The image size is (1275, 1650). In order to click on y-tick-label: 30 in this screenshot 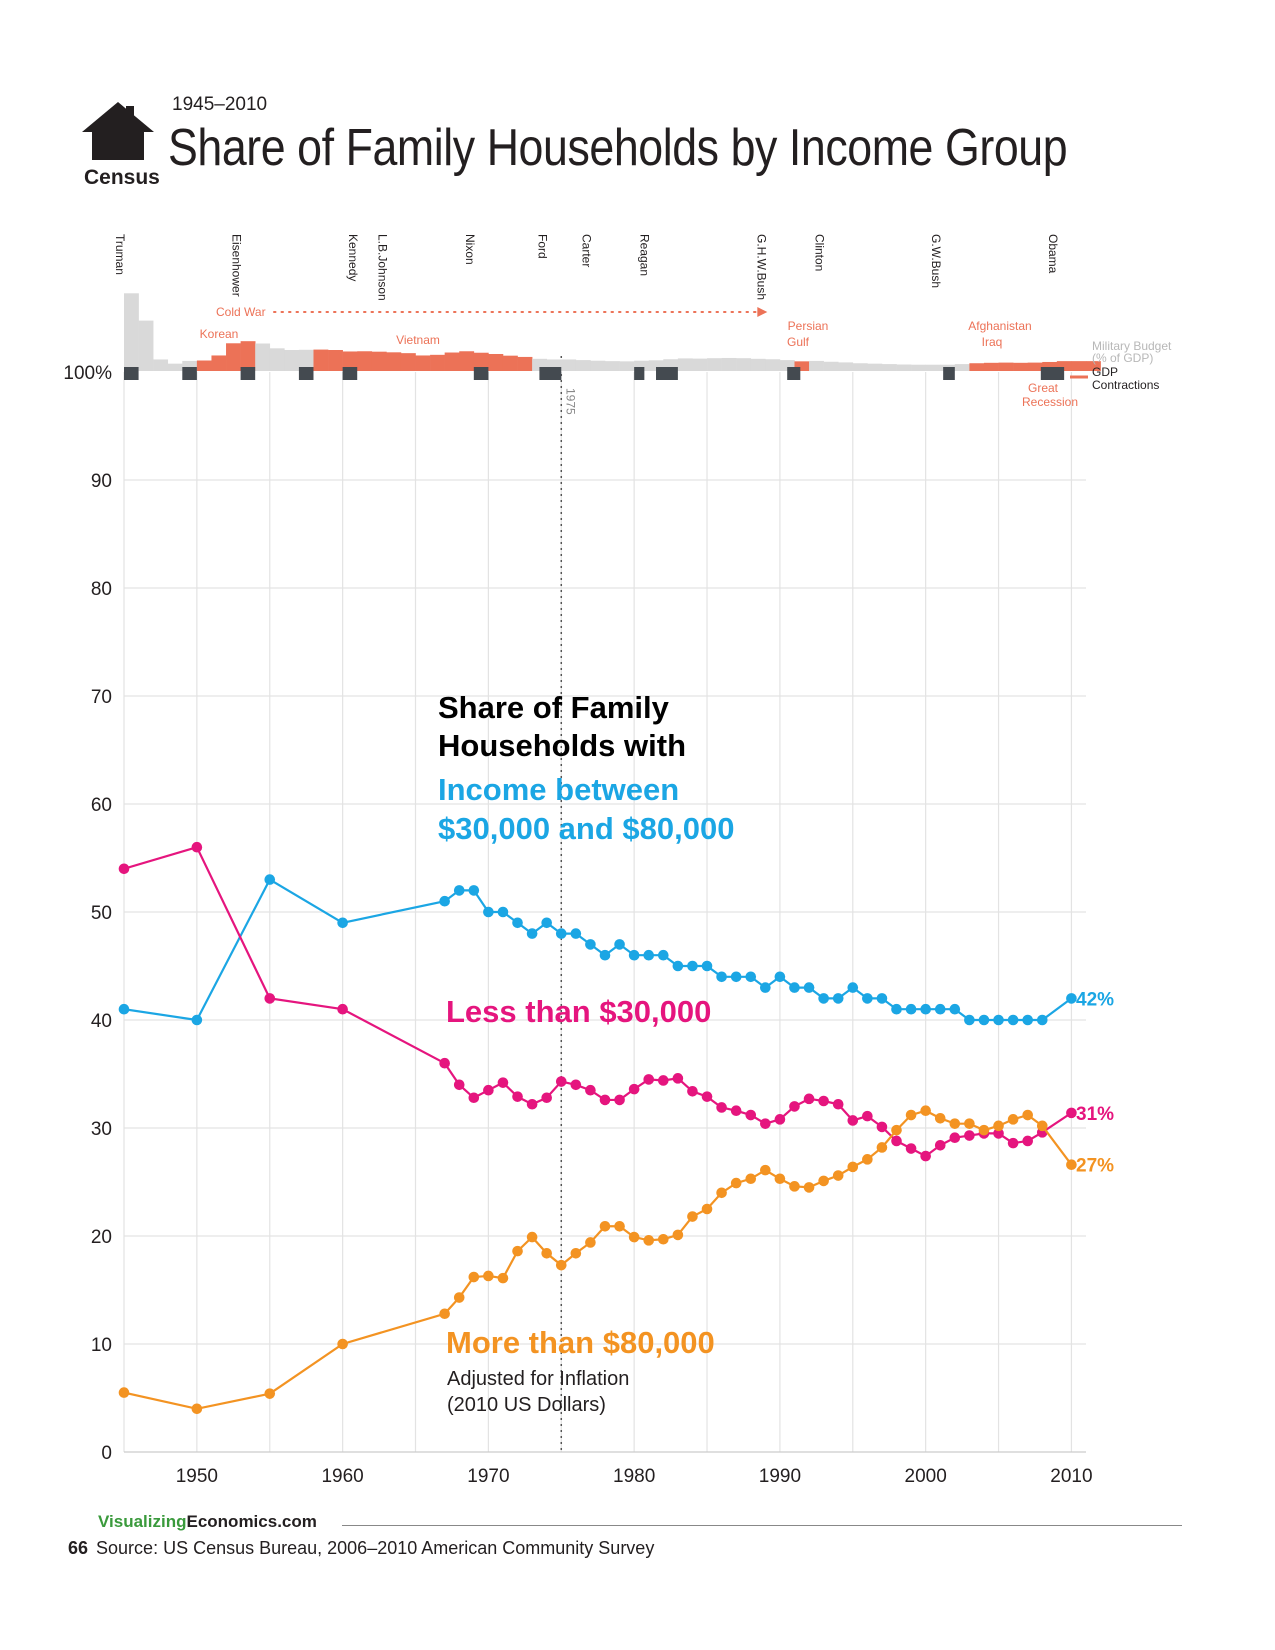, I will do `click(101, 1129)`.